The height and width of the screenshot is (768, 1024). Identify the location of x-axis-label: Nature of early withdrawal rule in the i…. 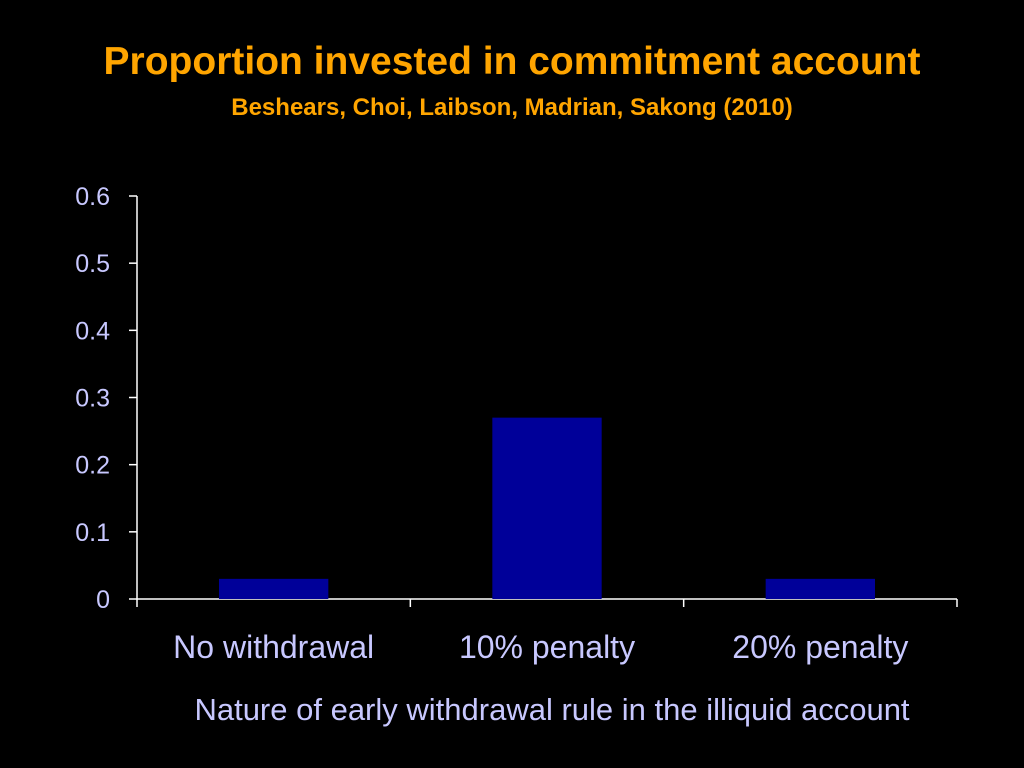
(552, 709).